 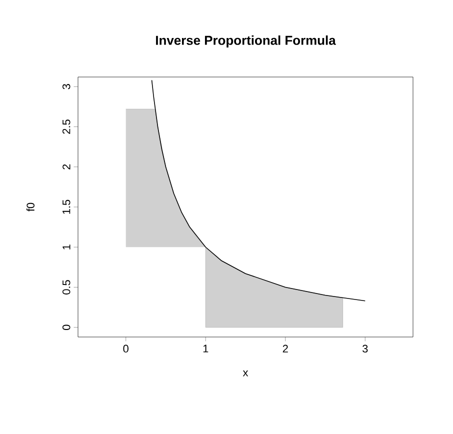 I want to click on y-tick-label: 3, so click(x=66, y=87).